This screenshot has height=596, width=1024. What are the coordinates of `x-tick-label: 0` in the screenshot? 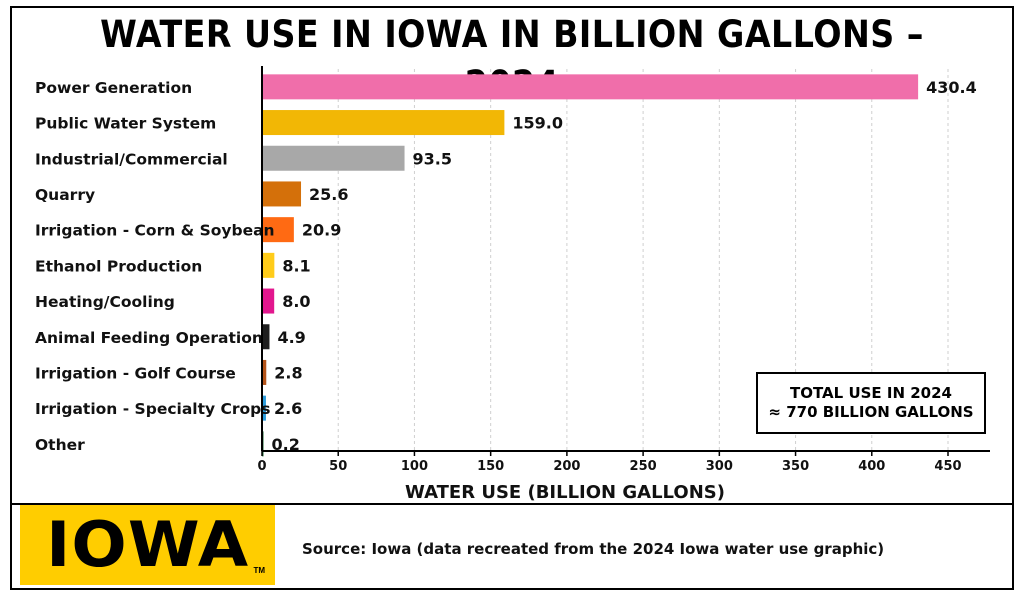 It's located at (261, 466).